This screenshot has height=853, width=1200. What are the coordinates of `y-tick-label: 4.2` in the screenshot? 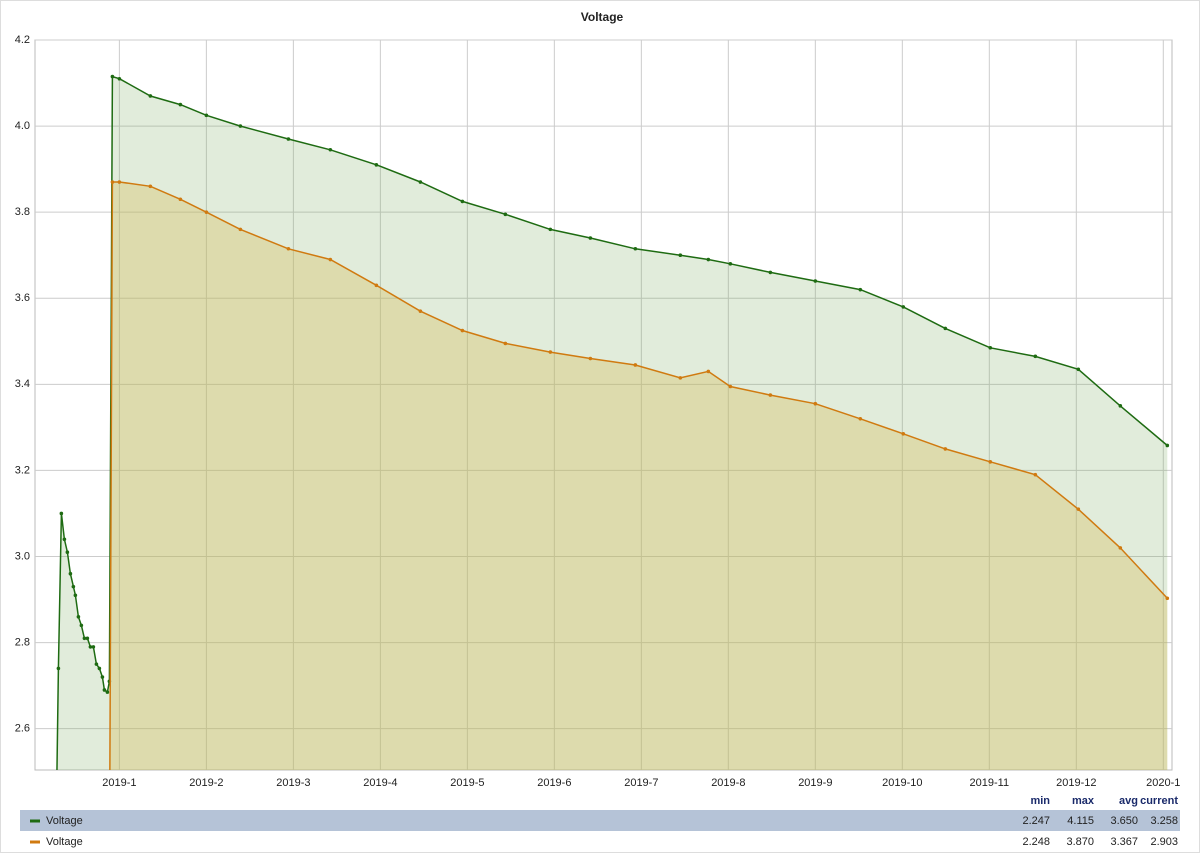 It's located at (22, 40).